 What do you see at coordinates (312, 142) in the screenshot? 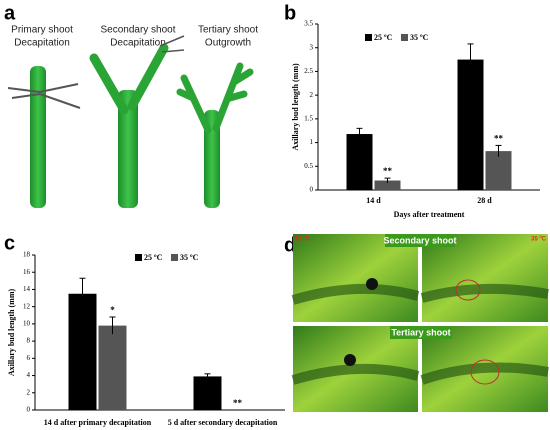
I see `y-tick-label: 1` at bounding box center [312, 142].